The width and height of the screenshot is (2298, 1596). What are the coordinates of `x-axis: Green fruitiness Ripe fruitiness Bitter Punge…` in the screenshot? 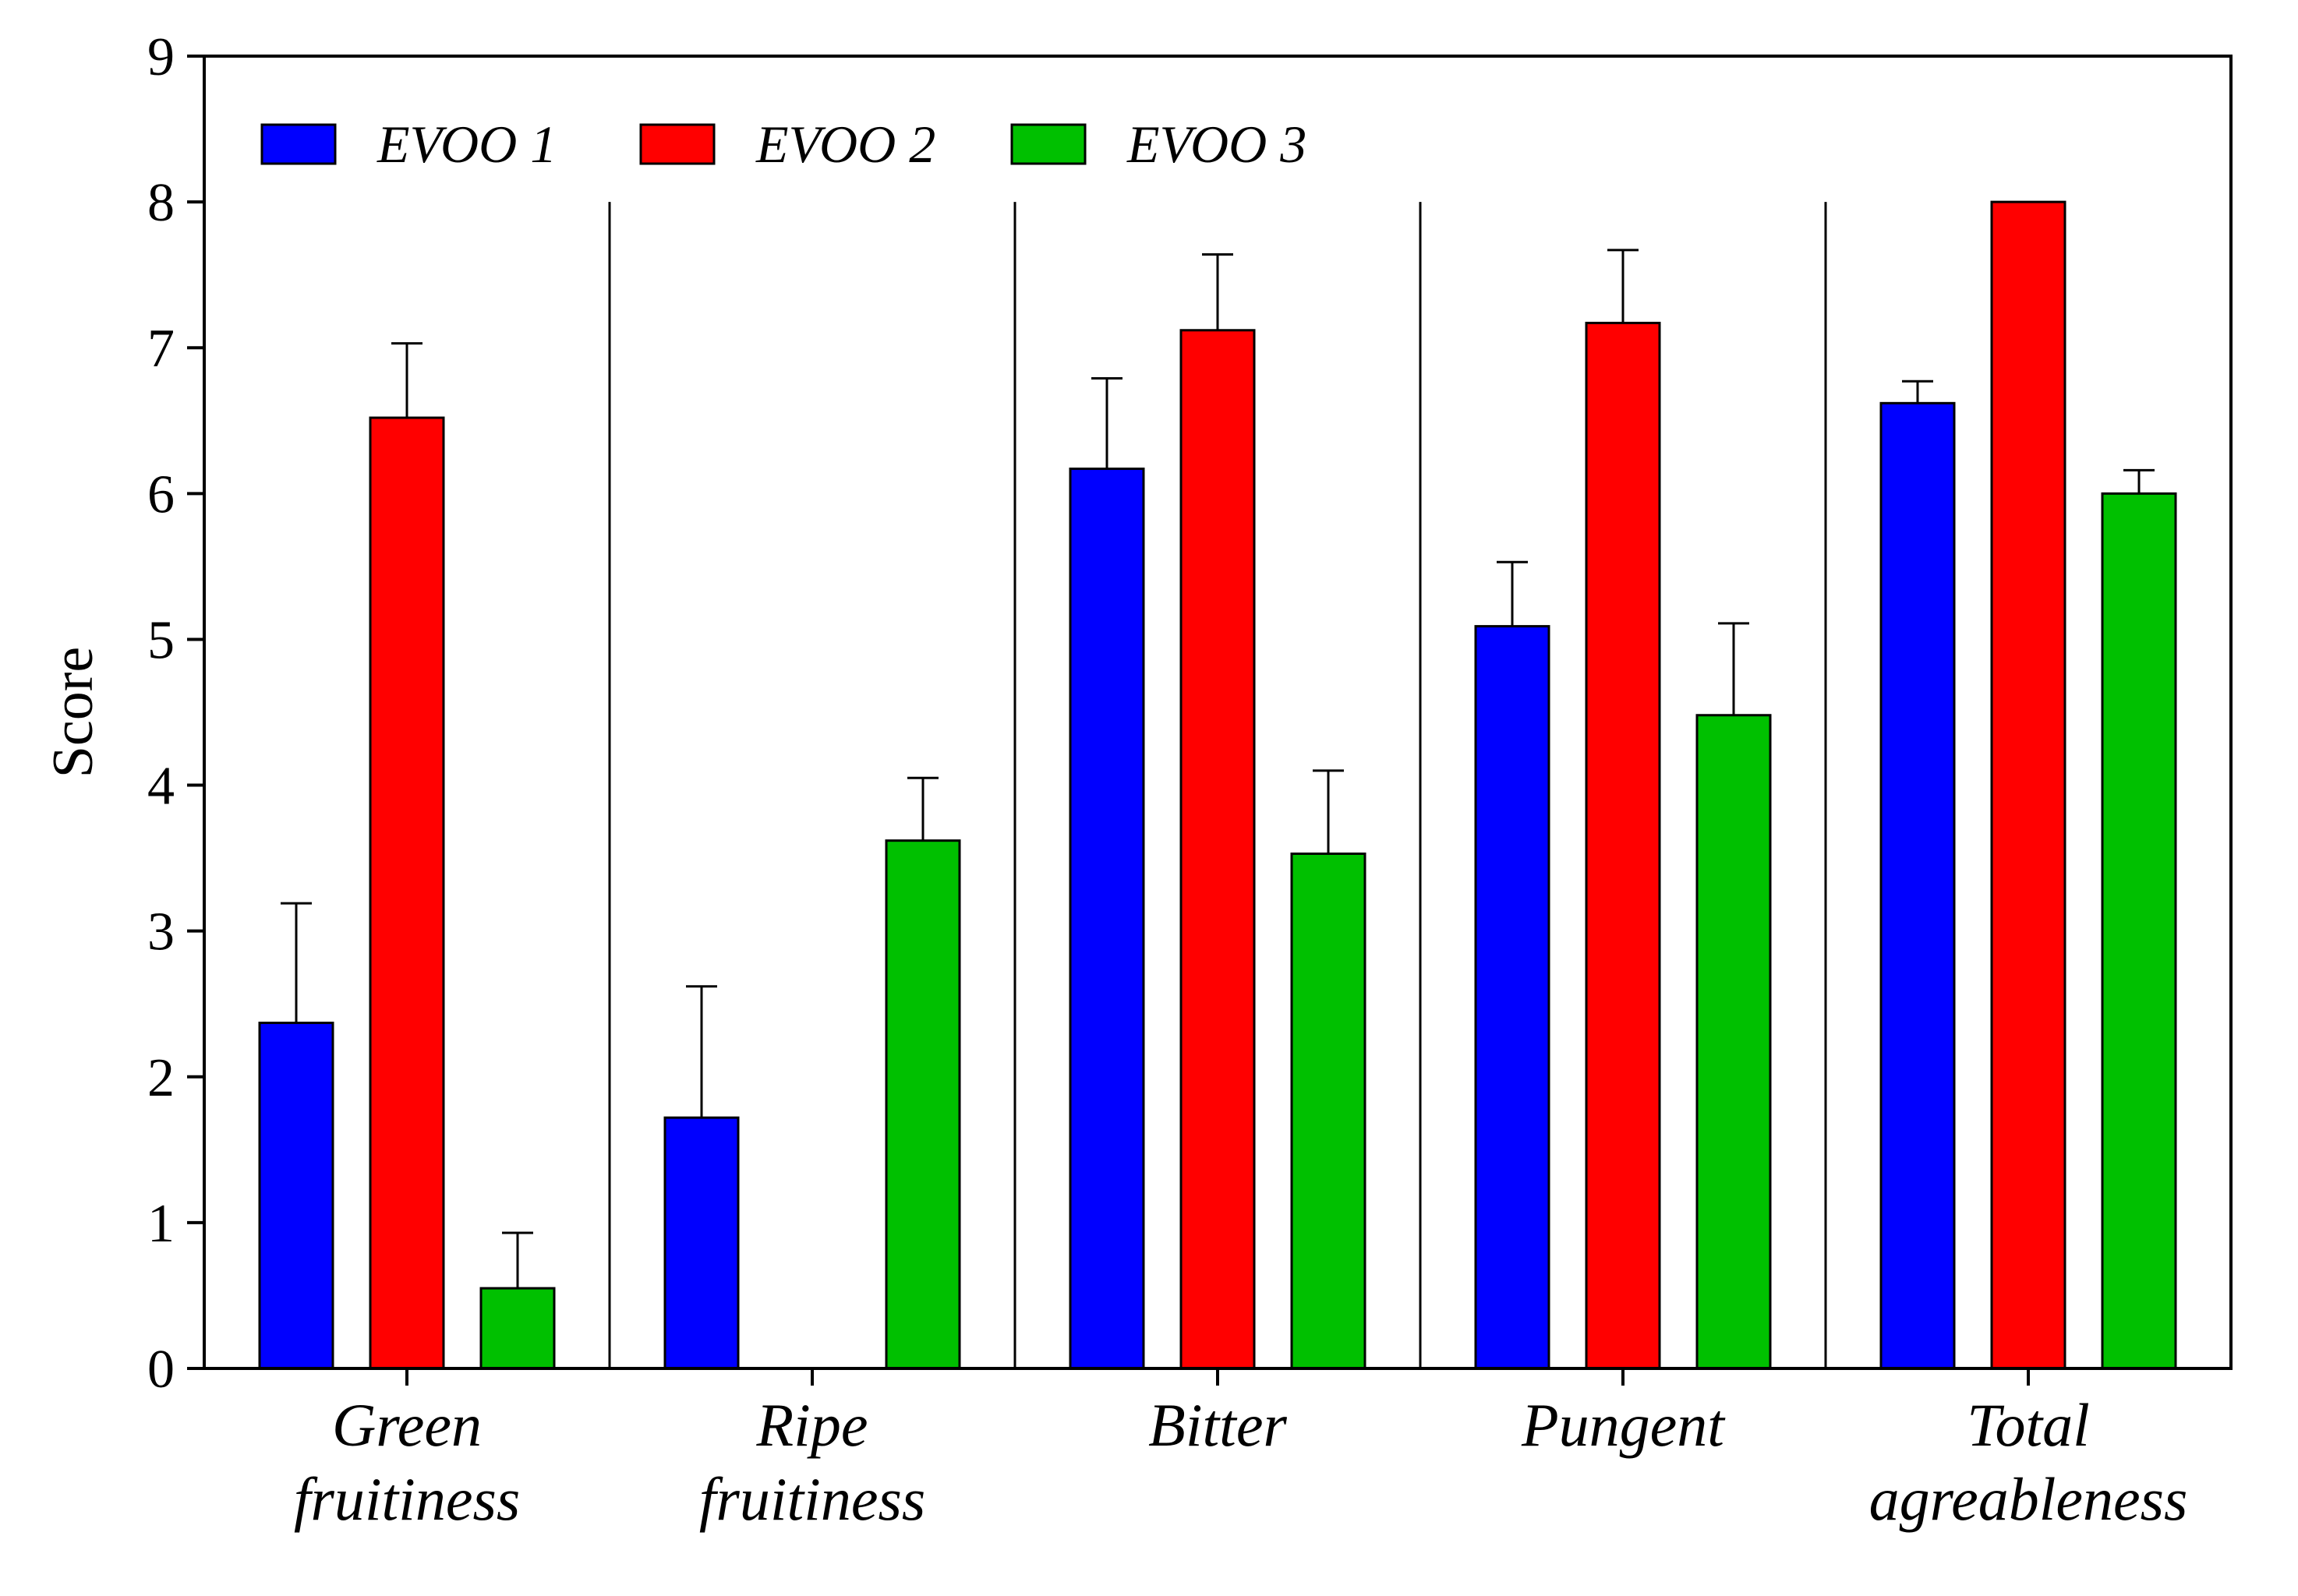 It's located at (1241, 1450).